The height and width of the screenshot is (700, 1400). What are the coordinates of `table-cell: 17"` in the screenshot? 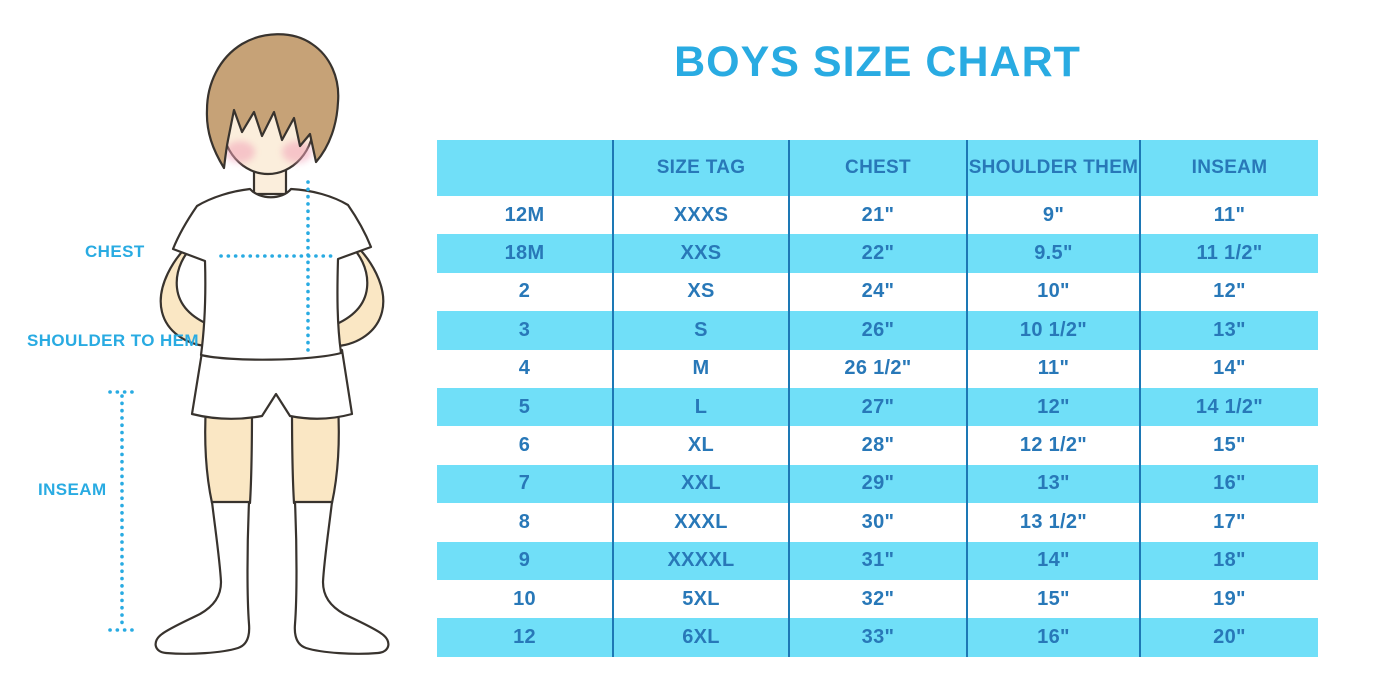 It's located at (1229, 521).